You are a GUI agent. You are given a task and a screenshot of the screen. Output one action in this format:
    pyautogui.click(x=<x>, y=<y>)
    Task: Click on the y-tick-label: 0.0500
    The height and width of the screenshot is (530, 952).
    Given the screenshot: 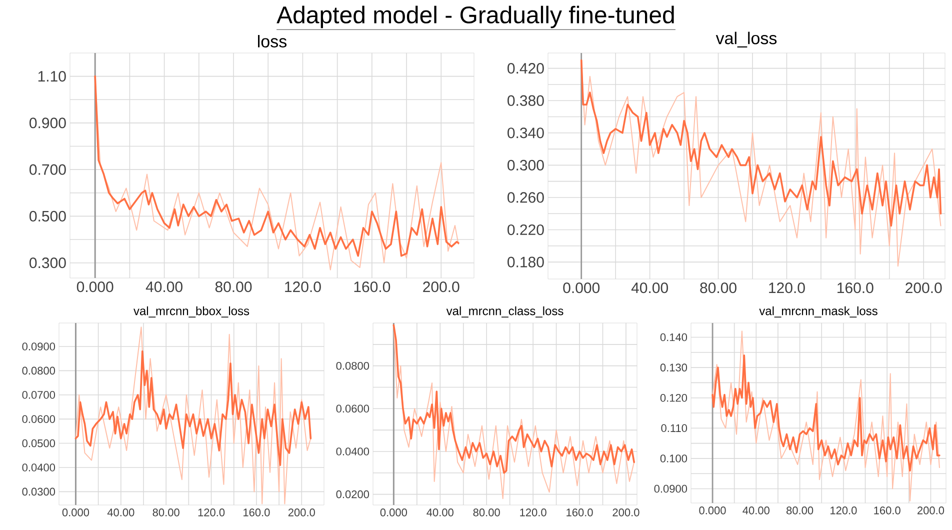 What is the action you would take?
    pyautogui.click(x=39, y=443)
    